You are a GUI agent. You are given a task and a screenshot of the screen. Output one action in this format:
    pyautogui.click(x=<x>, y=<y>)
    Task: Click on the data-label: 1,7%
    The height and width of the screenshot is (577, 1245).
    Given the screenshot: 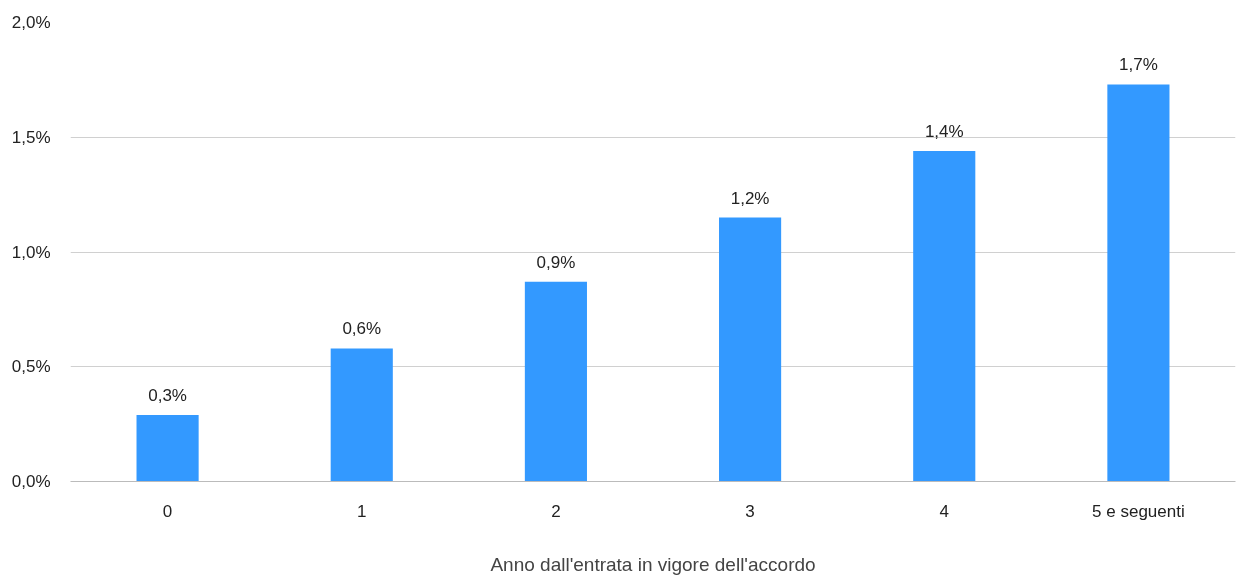 What is the action you would take?
    pyautogui.click(x=1138, y=65)
    